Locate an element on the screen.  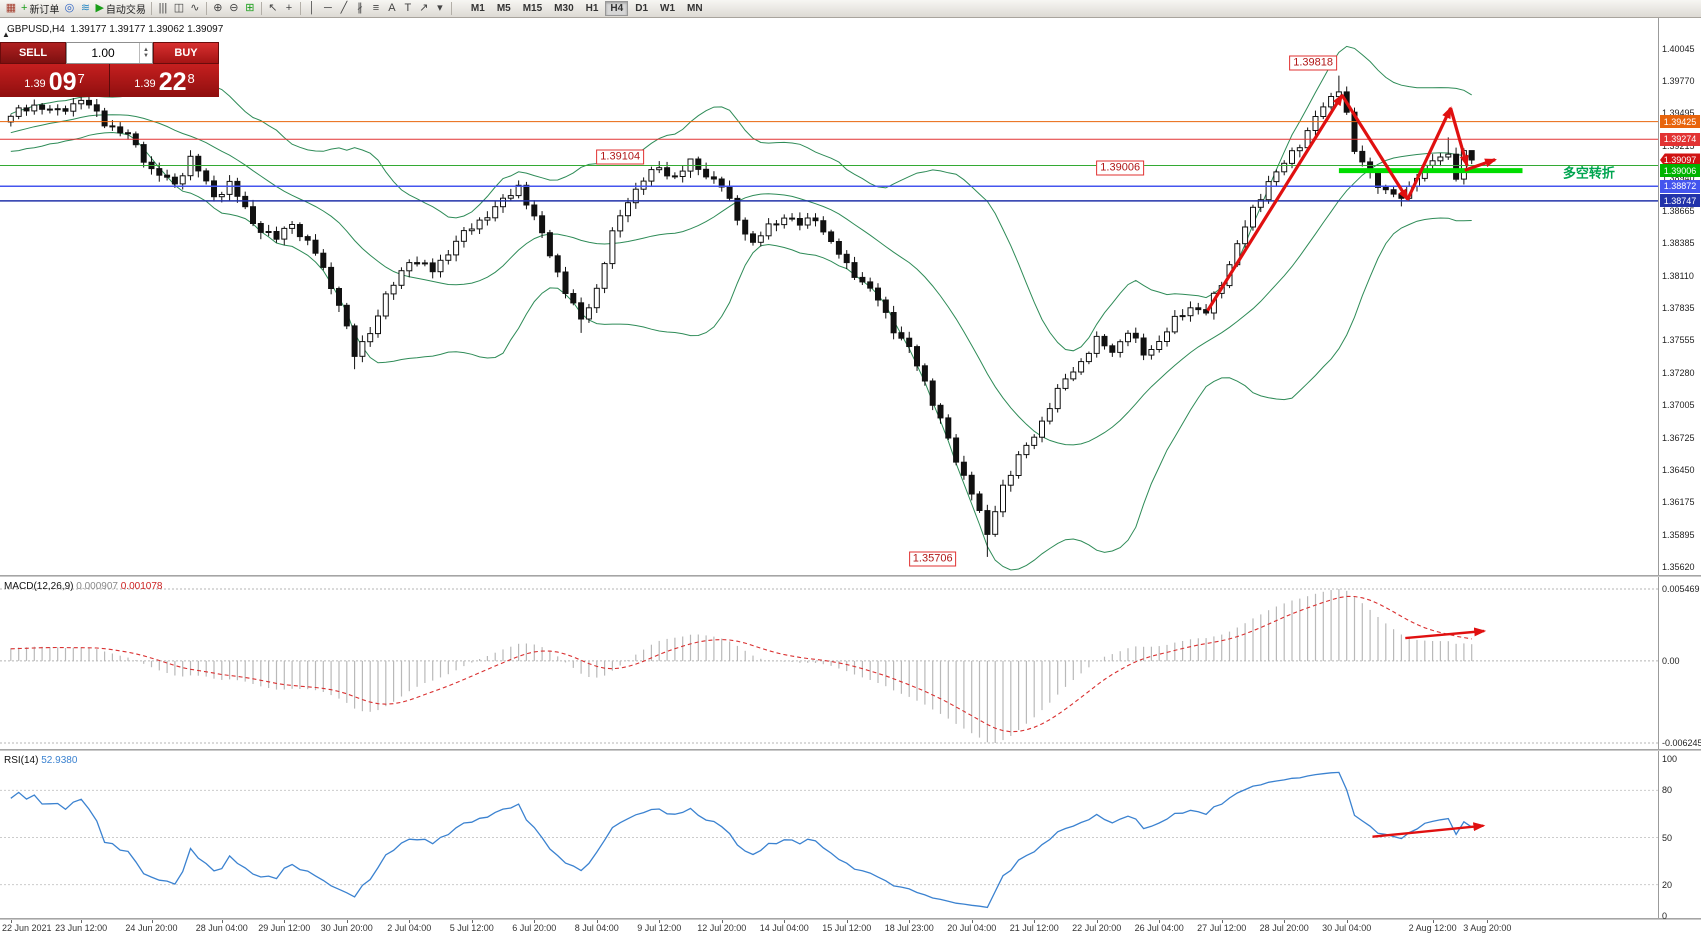
rsi-scale-label: 0 is located at coordinates (1665, 916).